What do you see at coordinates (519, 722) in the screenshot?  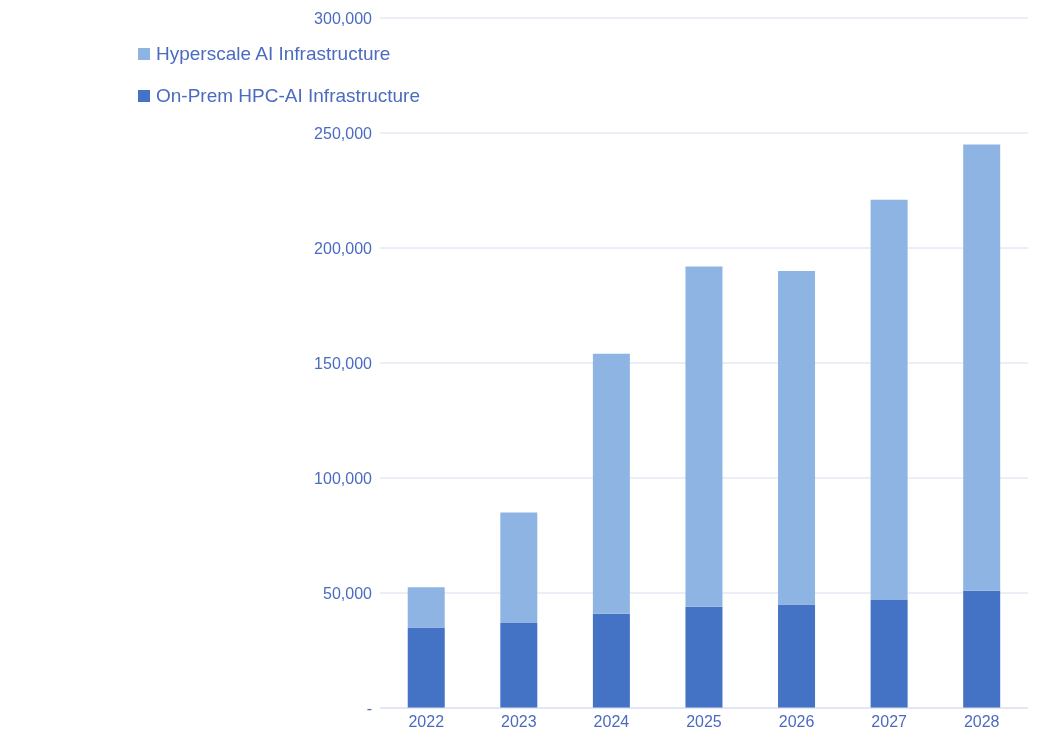 I see `x-tick-label: 2023` at bounding box center [519, 722].